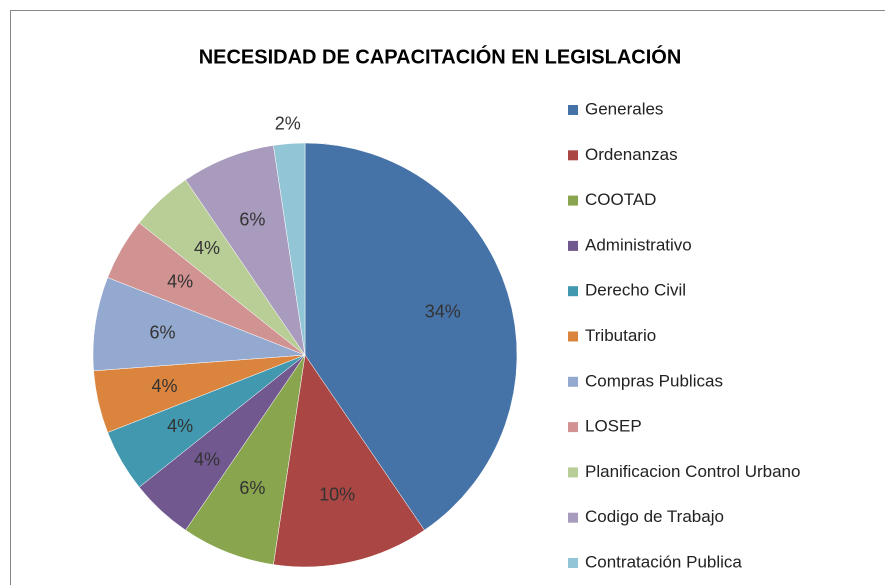 The image size is (885, 585). Describe the element at coordinates (692, 471) in the screenshot. I see `legend-label: Planificacion Control Urbano` at that location.